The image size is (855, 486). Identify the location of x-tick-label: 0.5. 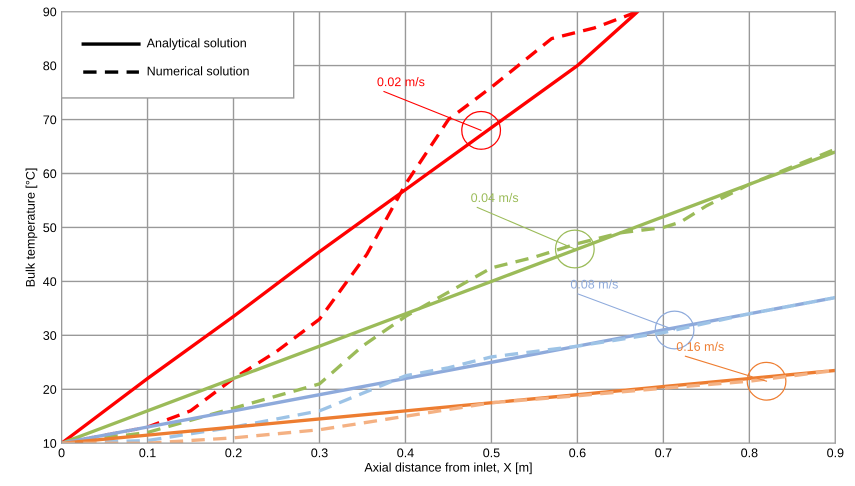
(491, 453).